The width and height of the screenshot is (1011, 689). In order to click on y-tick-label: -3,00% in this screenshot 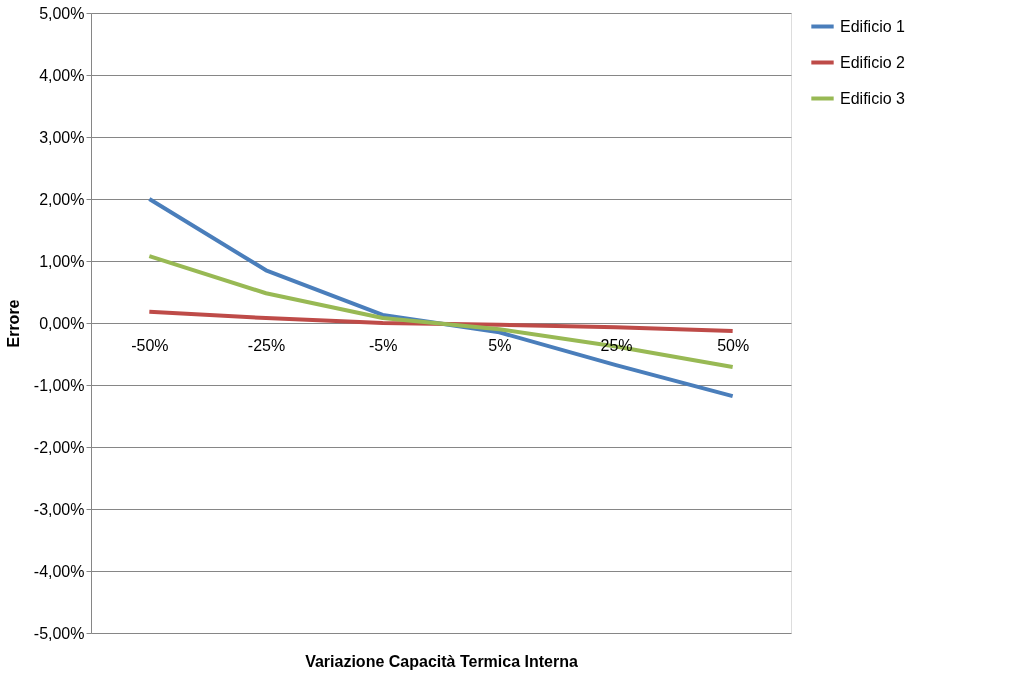, I will do `click(59, 509)`.